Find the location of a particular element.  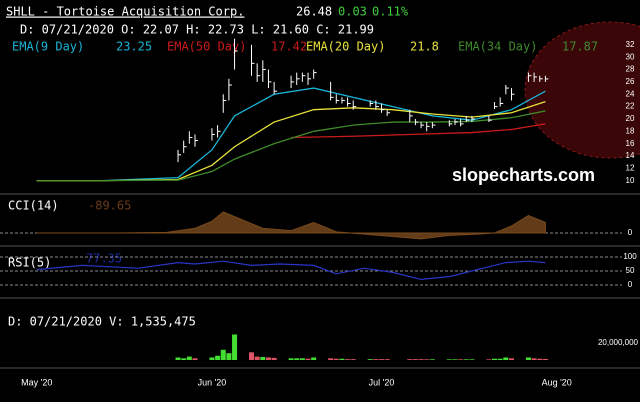

y-tick-label: 50 is located at coordinates (630, 270).